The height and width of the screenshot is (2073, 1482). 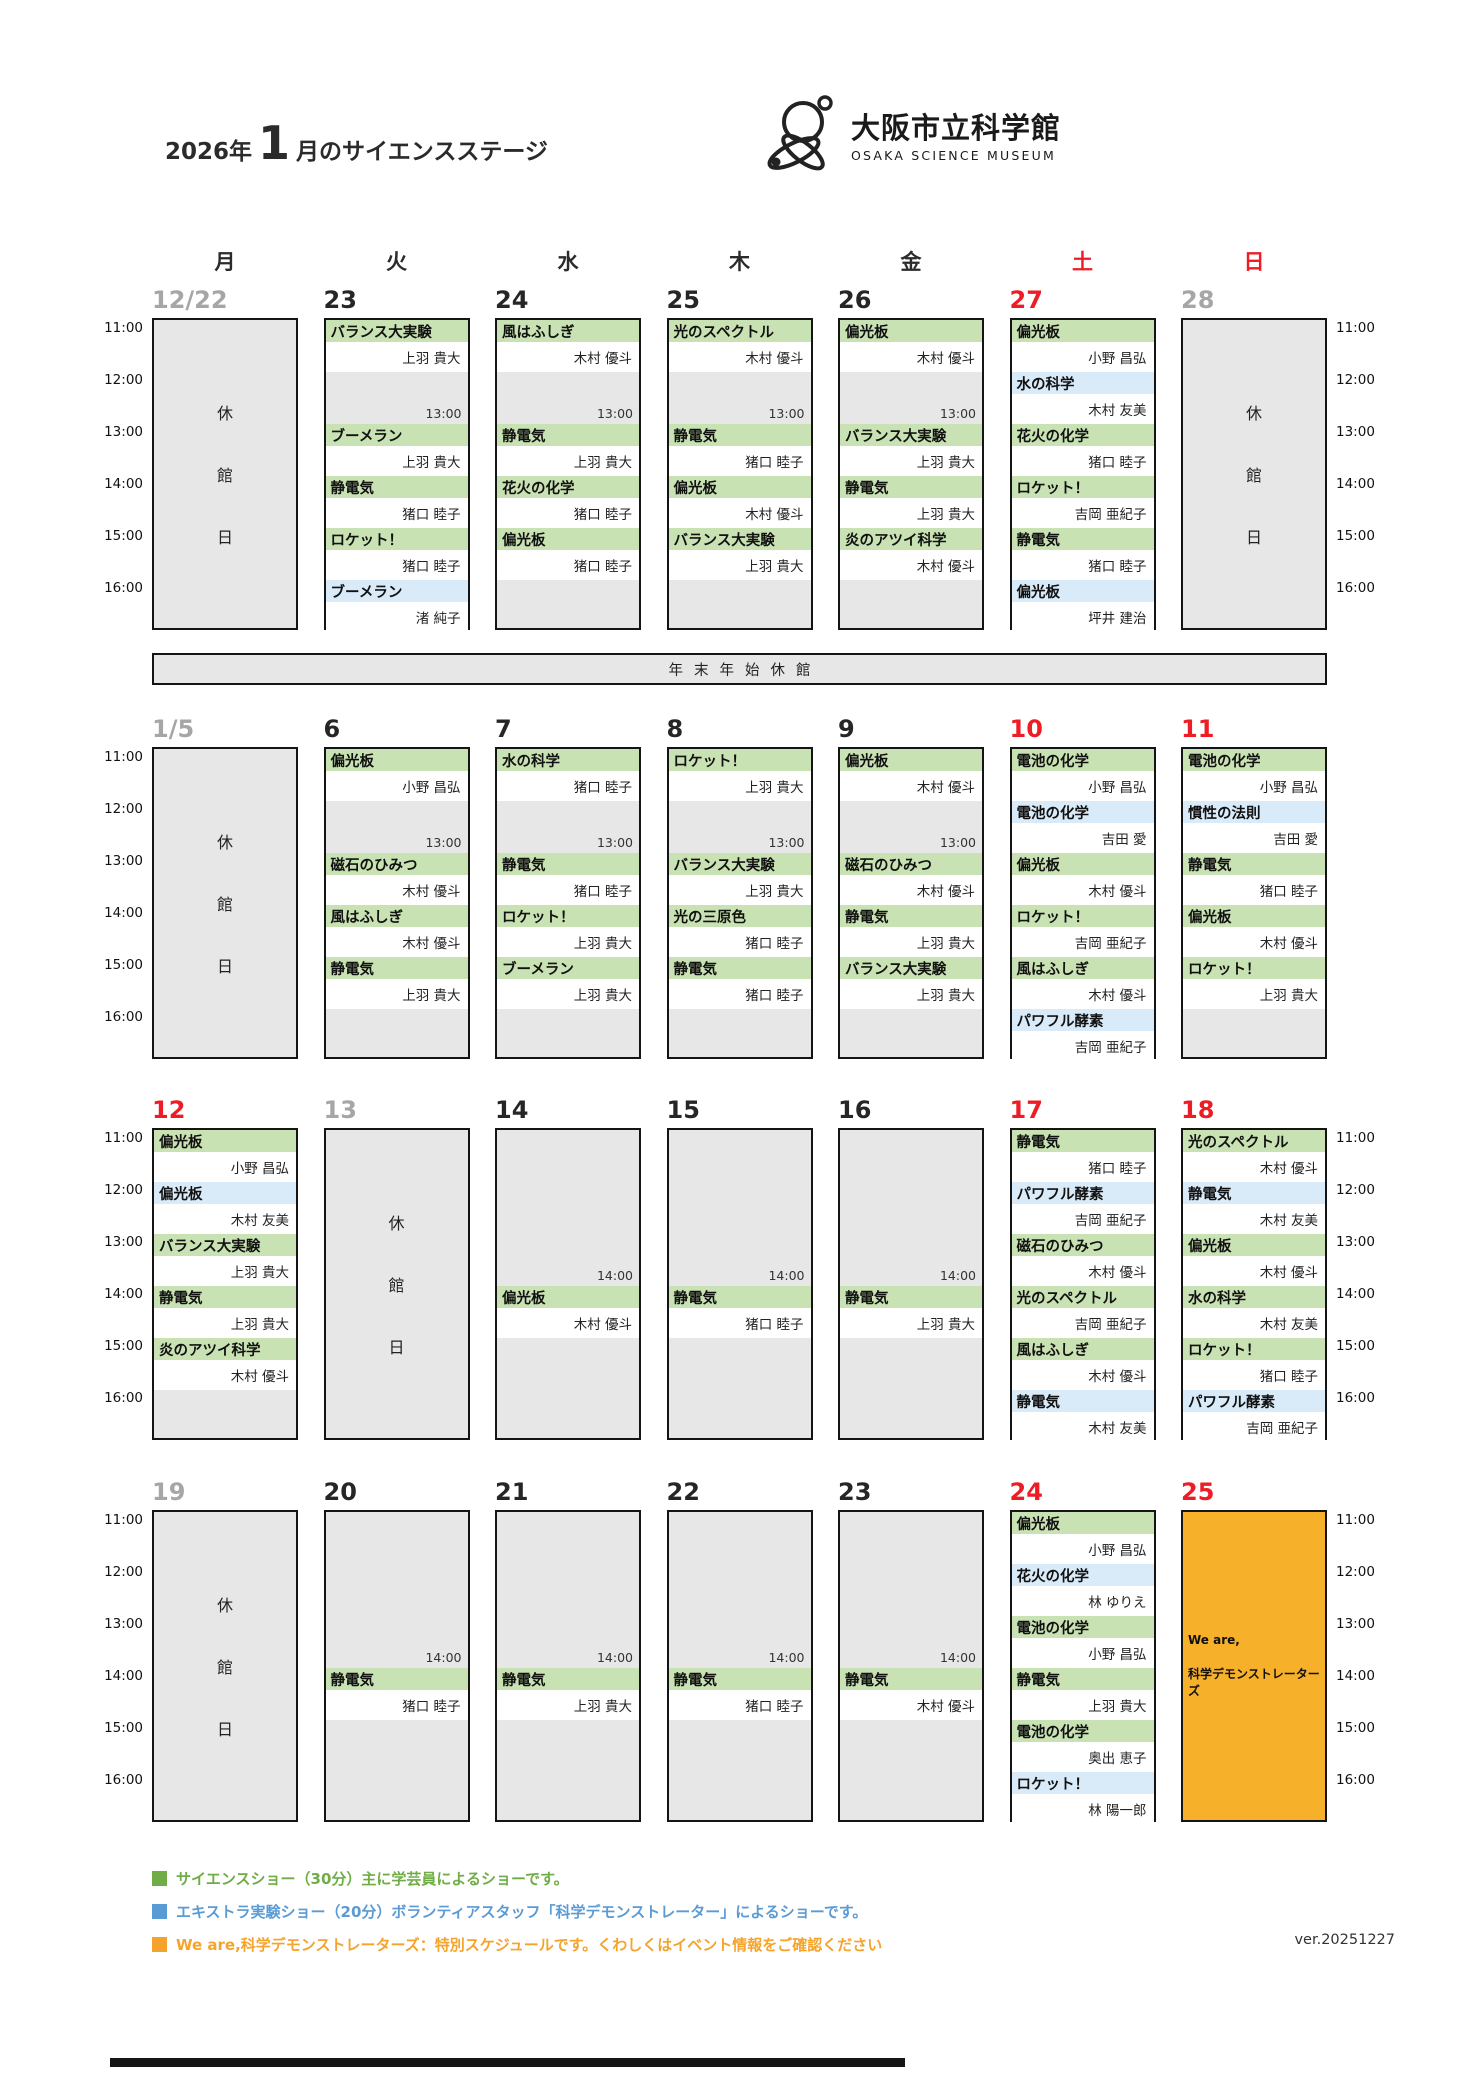 What do you see at coordinates (1355, 1520) in the screenshot?
I see `time-label-right: 11:00` at bounding box center [1355, 1520].